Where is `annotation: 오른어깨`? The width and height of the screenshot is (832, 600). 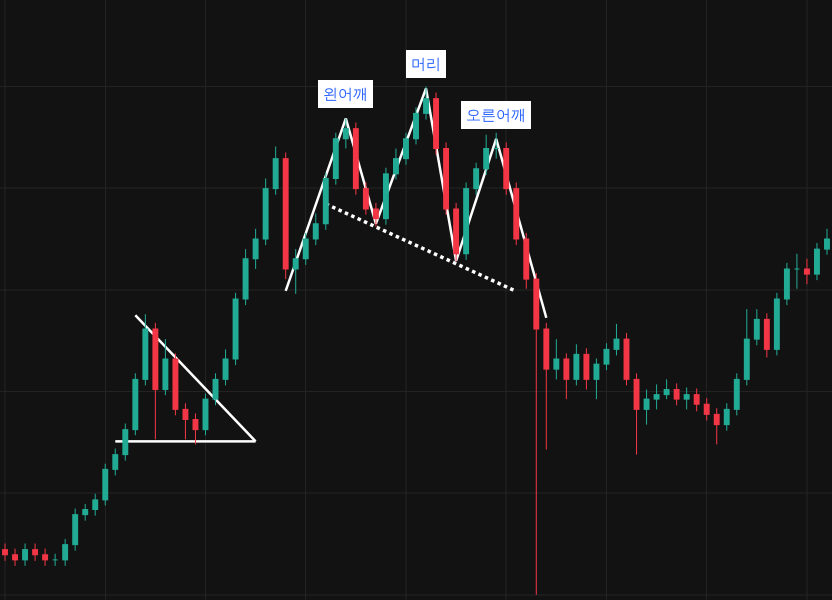
annotation: 오른어깨 is located at coordinates (496, 115).